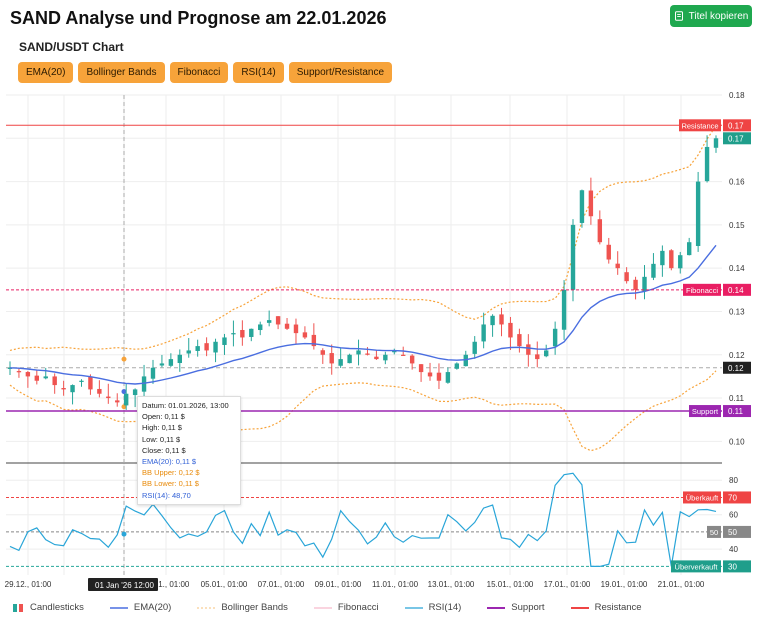 The image size is (758, 620). Describe the element at coordinates (121, 72) in the screenshot. I see `bollinger-toggle-button: Bollinger Bands` at that location.